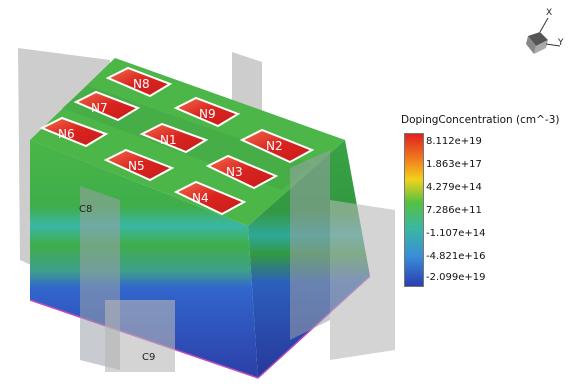 Image resolution: width=569 pixels, height=384 pixels. Describe the element at coordinates (200, 198) in the screenshot. I see `implant-label-n4: N4` at that location.